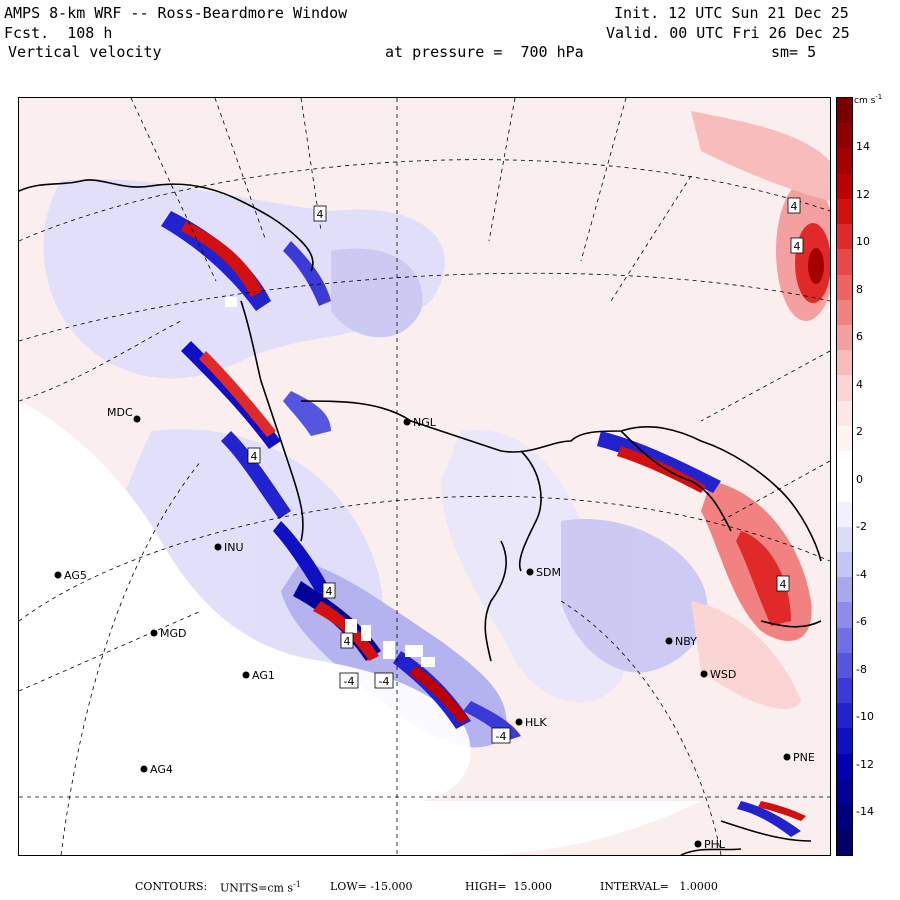 This screenshot has height=900, width=900. What do you see at coordinates (176, 13) in the screenshot?
I see `map-title: AMPS 8-km WRF -- Ross-Beardmore Window` at bounding box center [176, 13].